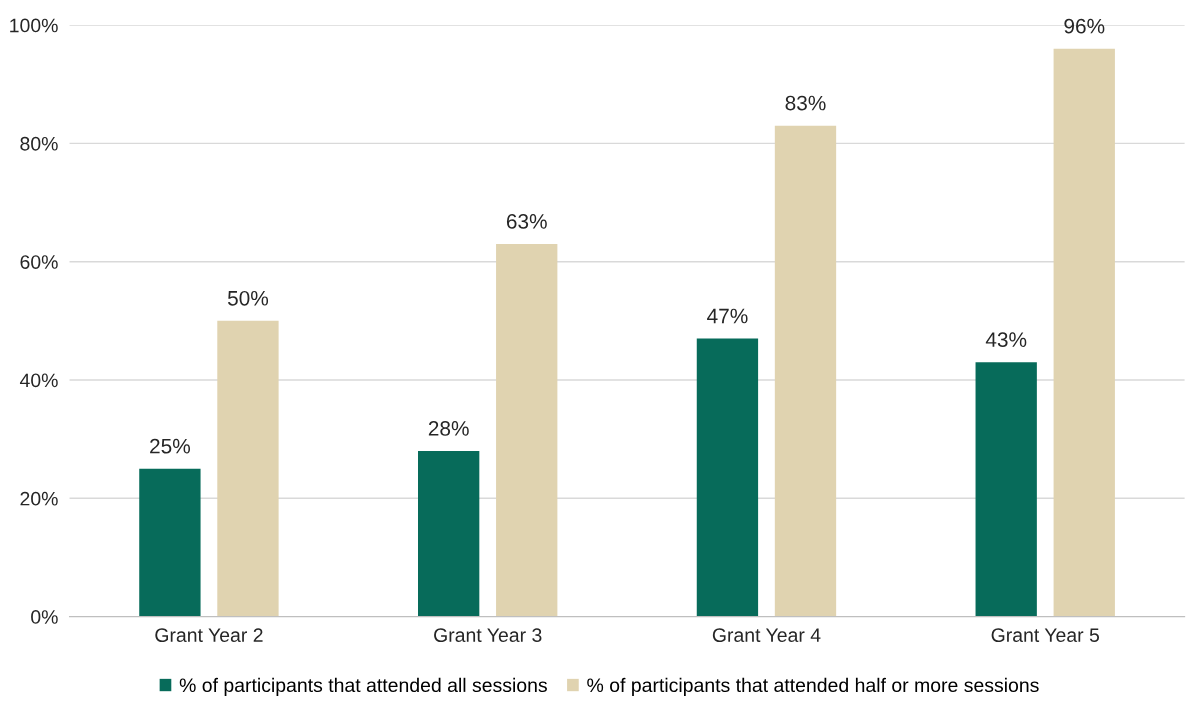  What do you see at coordinates (448, 428) in the screenshot?
I see `data-label: 28%` at bounding box center [448, 428].